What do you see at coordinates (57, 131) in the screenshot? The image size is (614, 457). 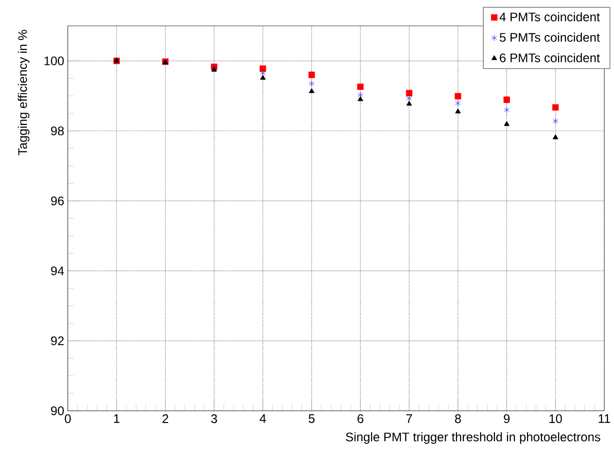 I see `y-tick-label: 98` at bounding box center [57, 131].